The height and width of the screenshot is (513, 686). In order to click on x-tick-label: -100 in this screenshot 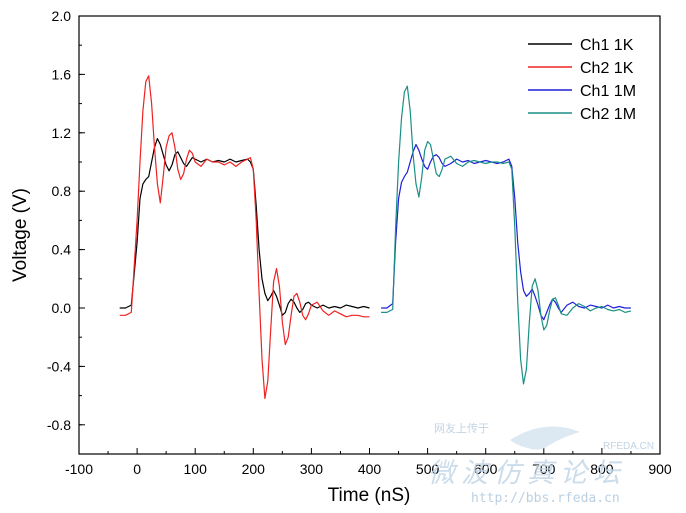, I will do `click(79, 469)`.